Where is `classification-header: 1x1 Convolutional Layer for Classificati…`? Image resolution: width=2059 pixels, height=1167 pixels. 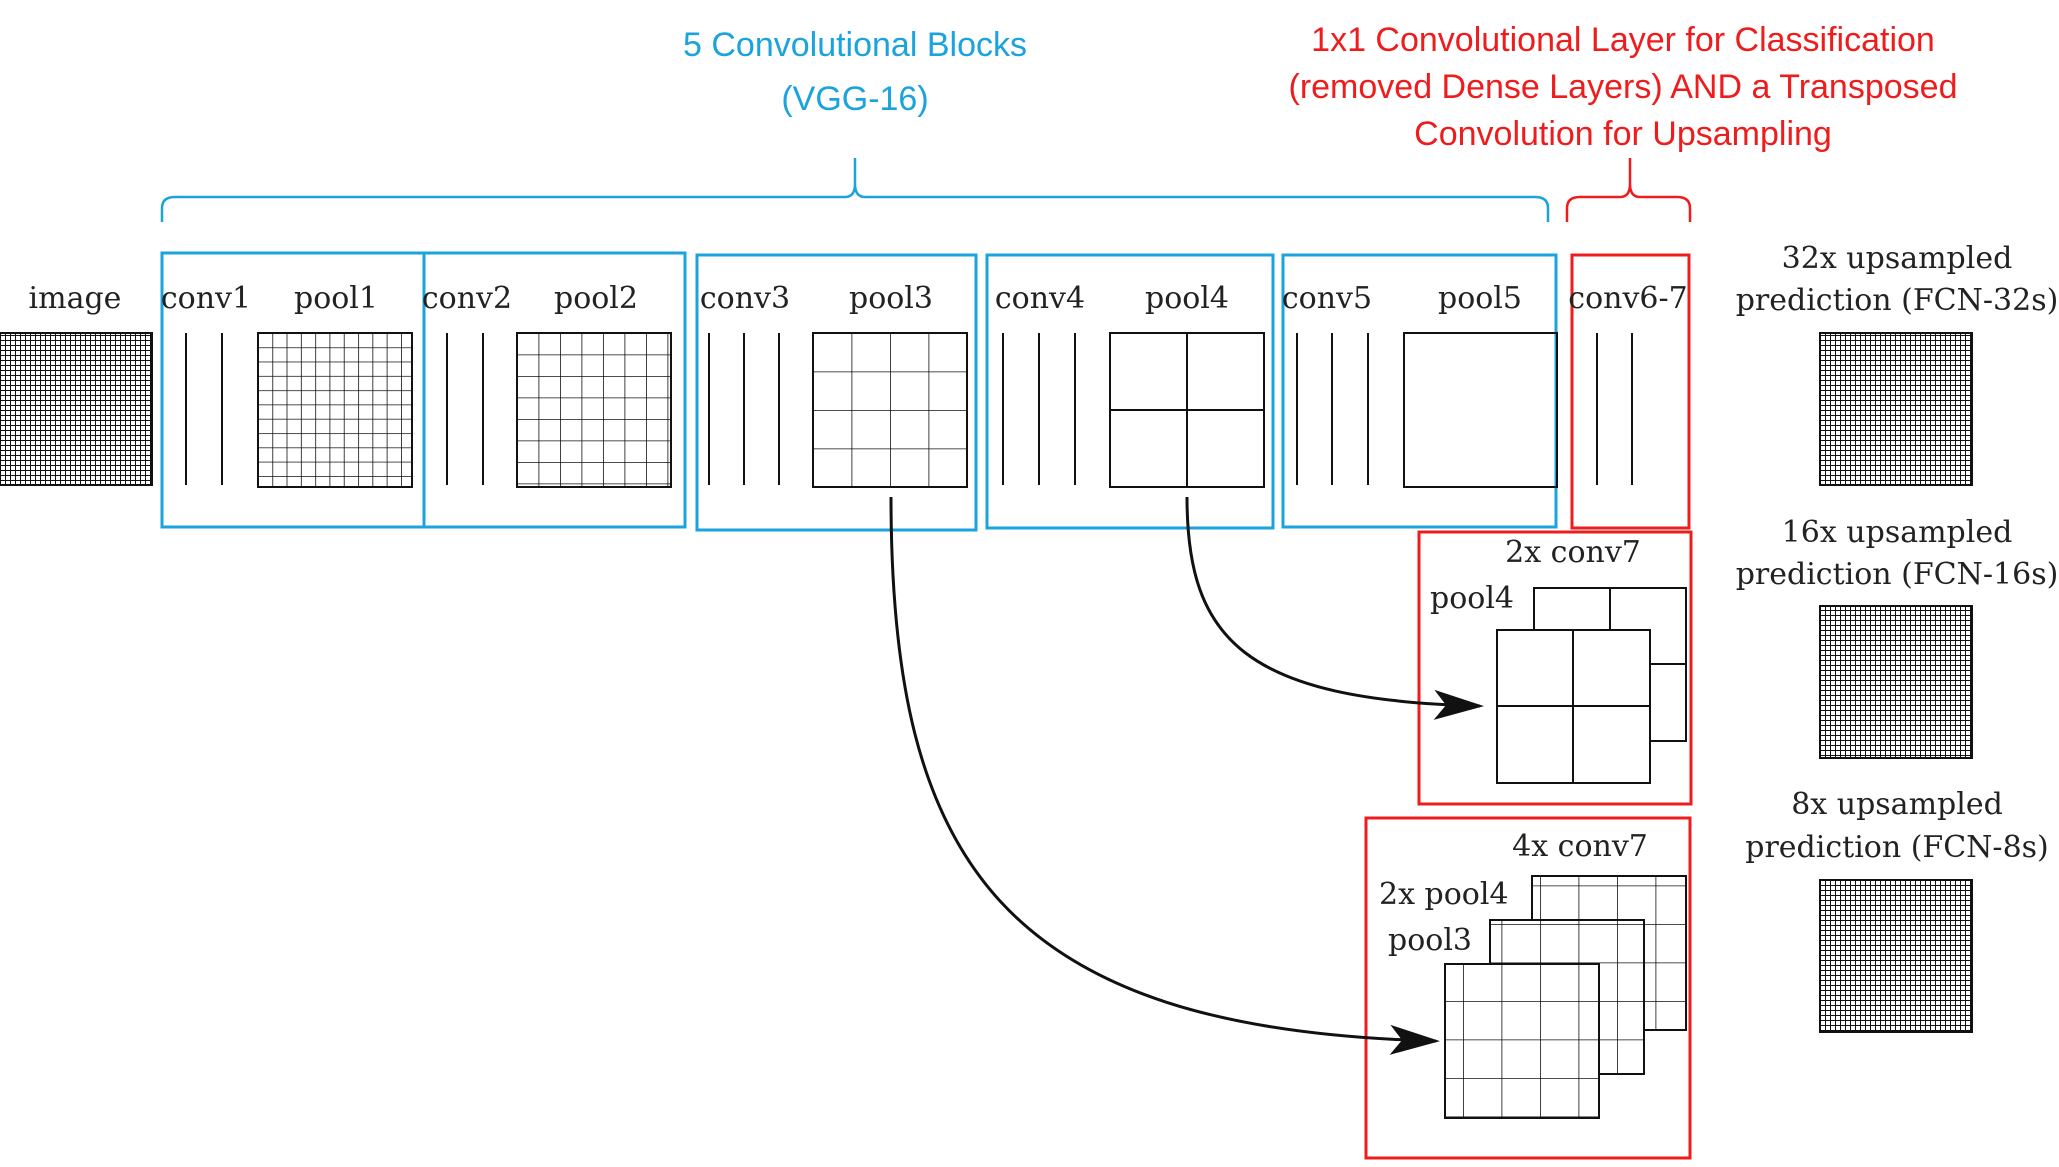 classification-header: 1x1 Convolutional Layer for Classificati… is located at coordinates (1623, 87).